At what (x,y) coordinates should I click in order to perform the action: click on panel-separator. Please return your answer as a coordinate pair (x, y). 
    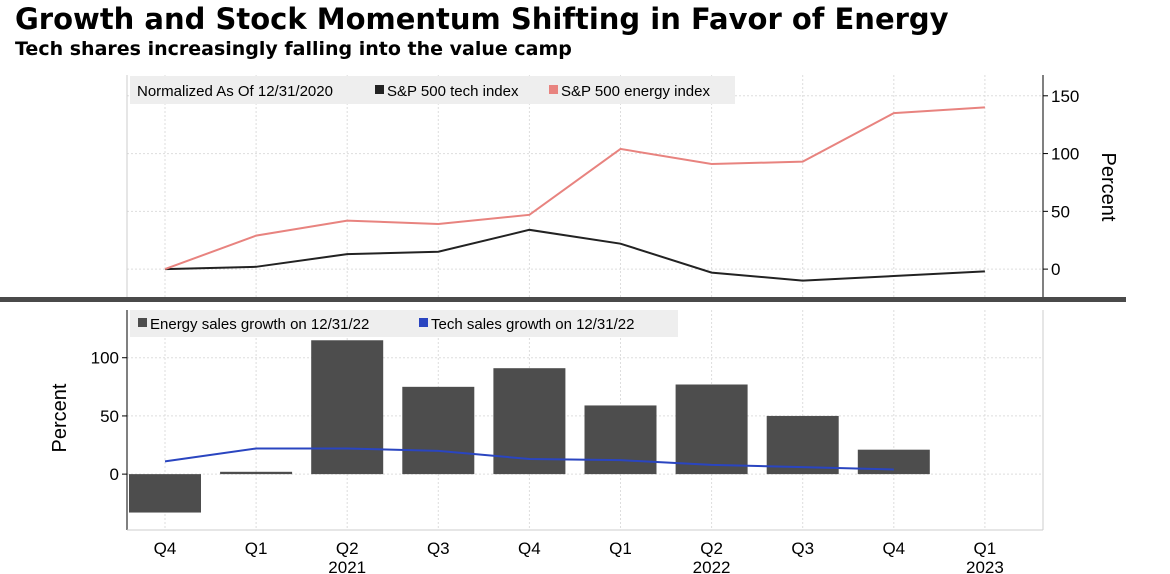
    Looking at the image, I should click on (563, 299).